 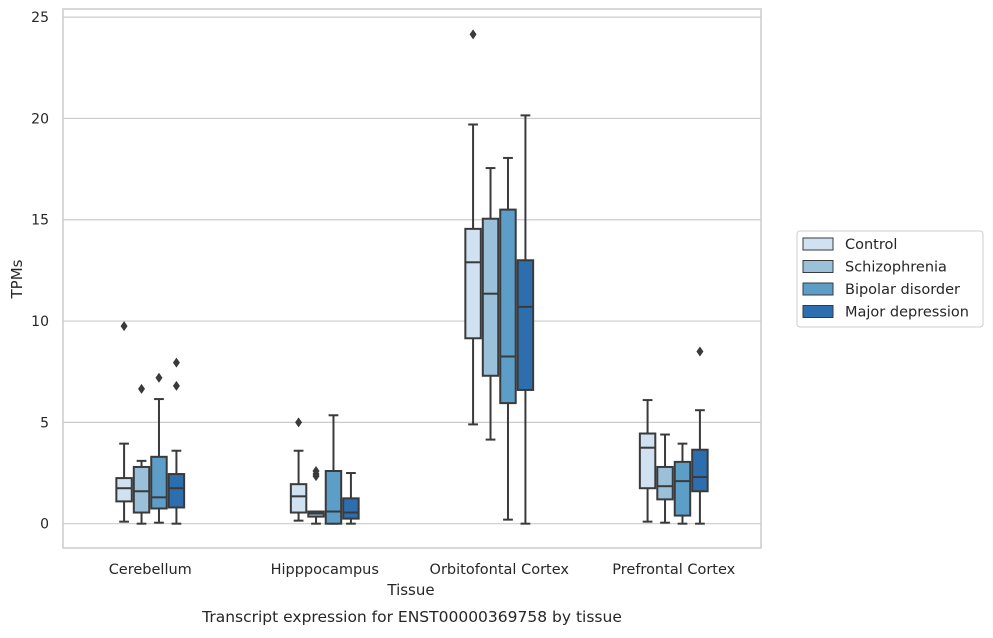 I want to click on legend-label: Control, so click(x=871, y=245).